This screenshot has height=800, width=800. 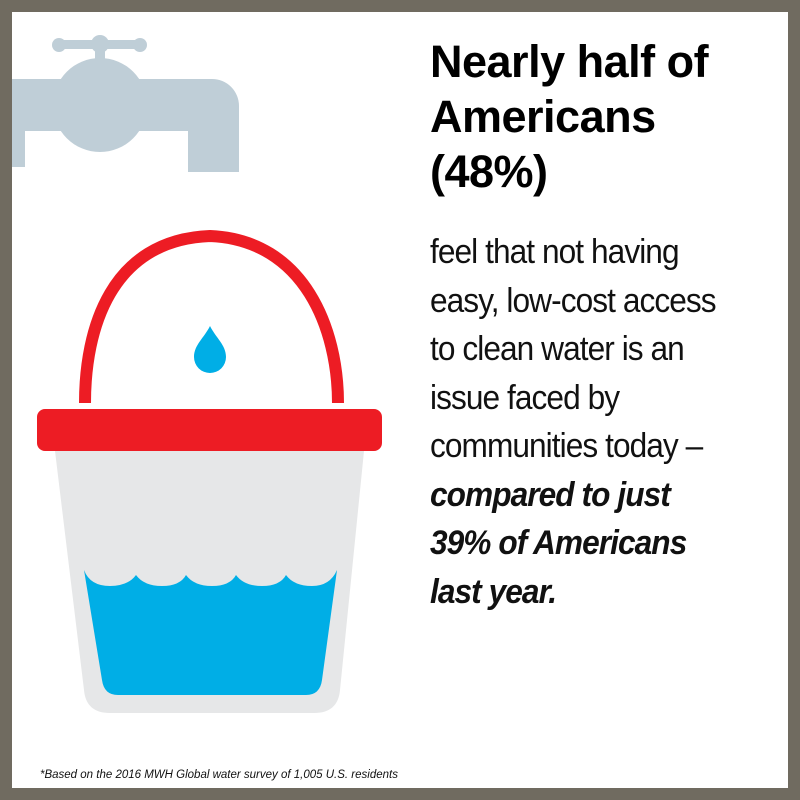 I want to click on body-line: communities today –, so click(x=566, y=446).